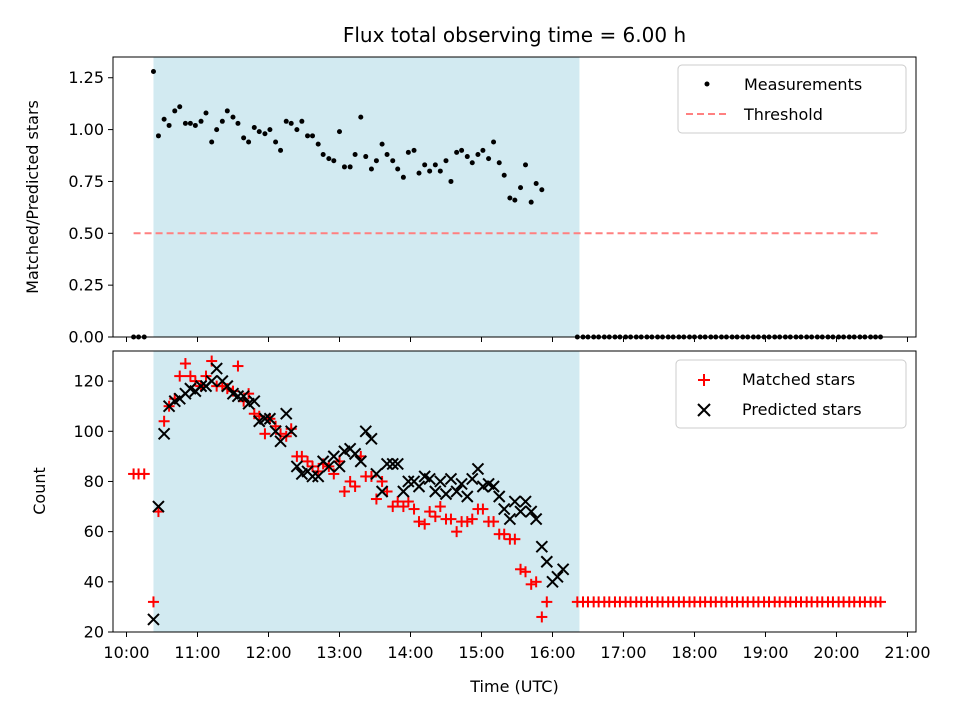  What do you see at coordinates (86, 129) in the screenshot?
I see `y-tick-label: 1.00` at bounding box center [86, 129].